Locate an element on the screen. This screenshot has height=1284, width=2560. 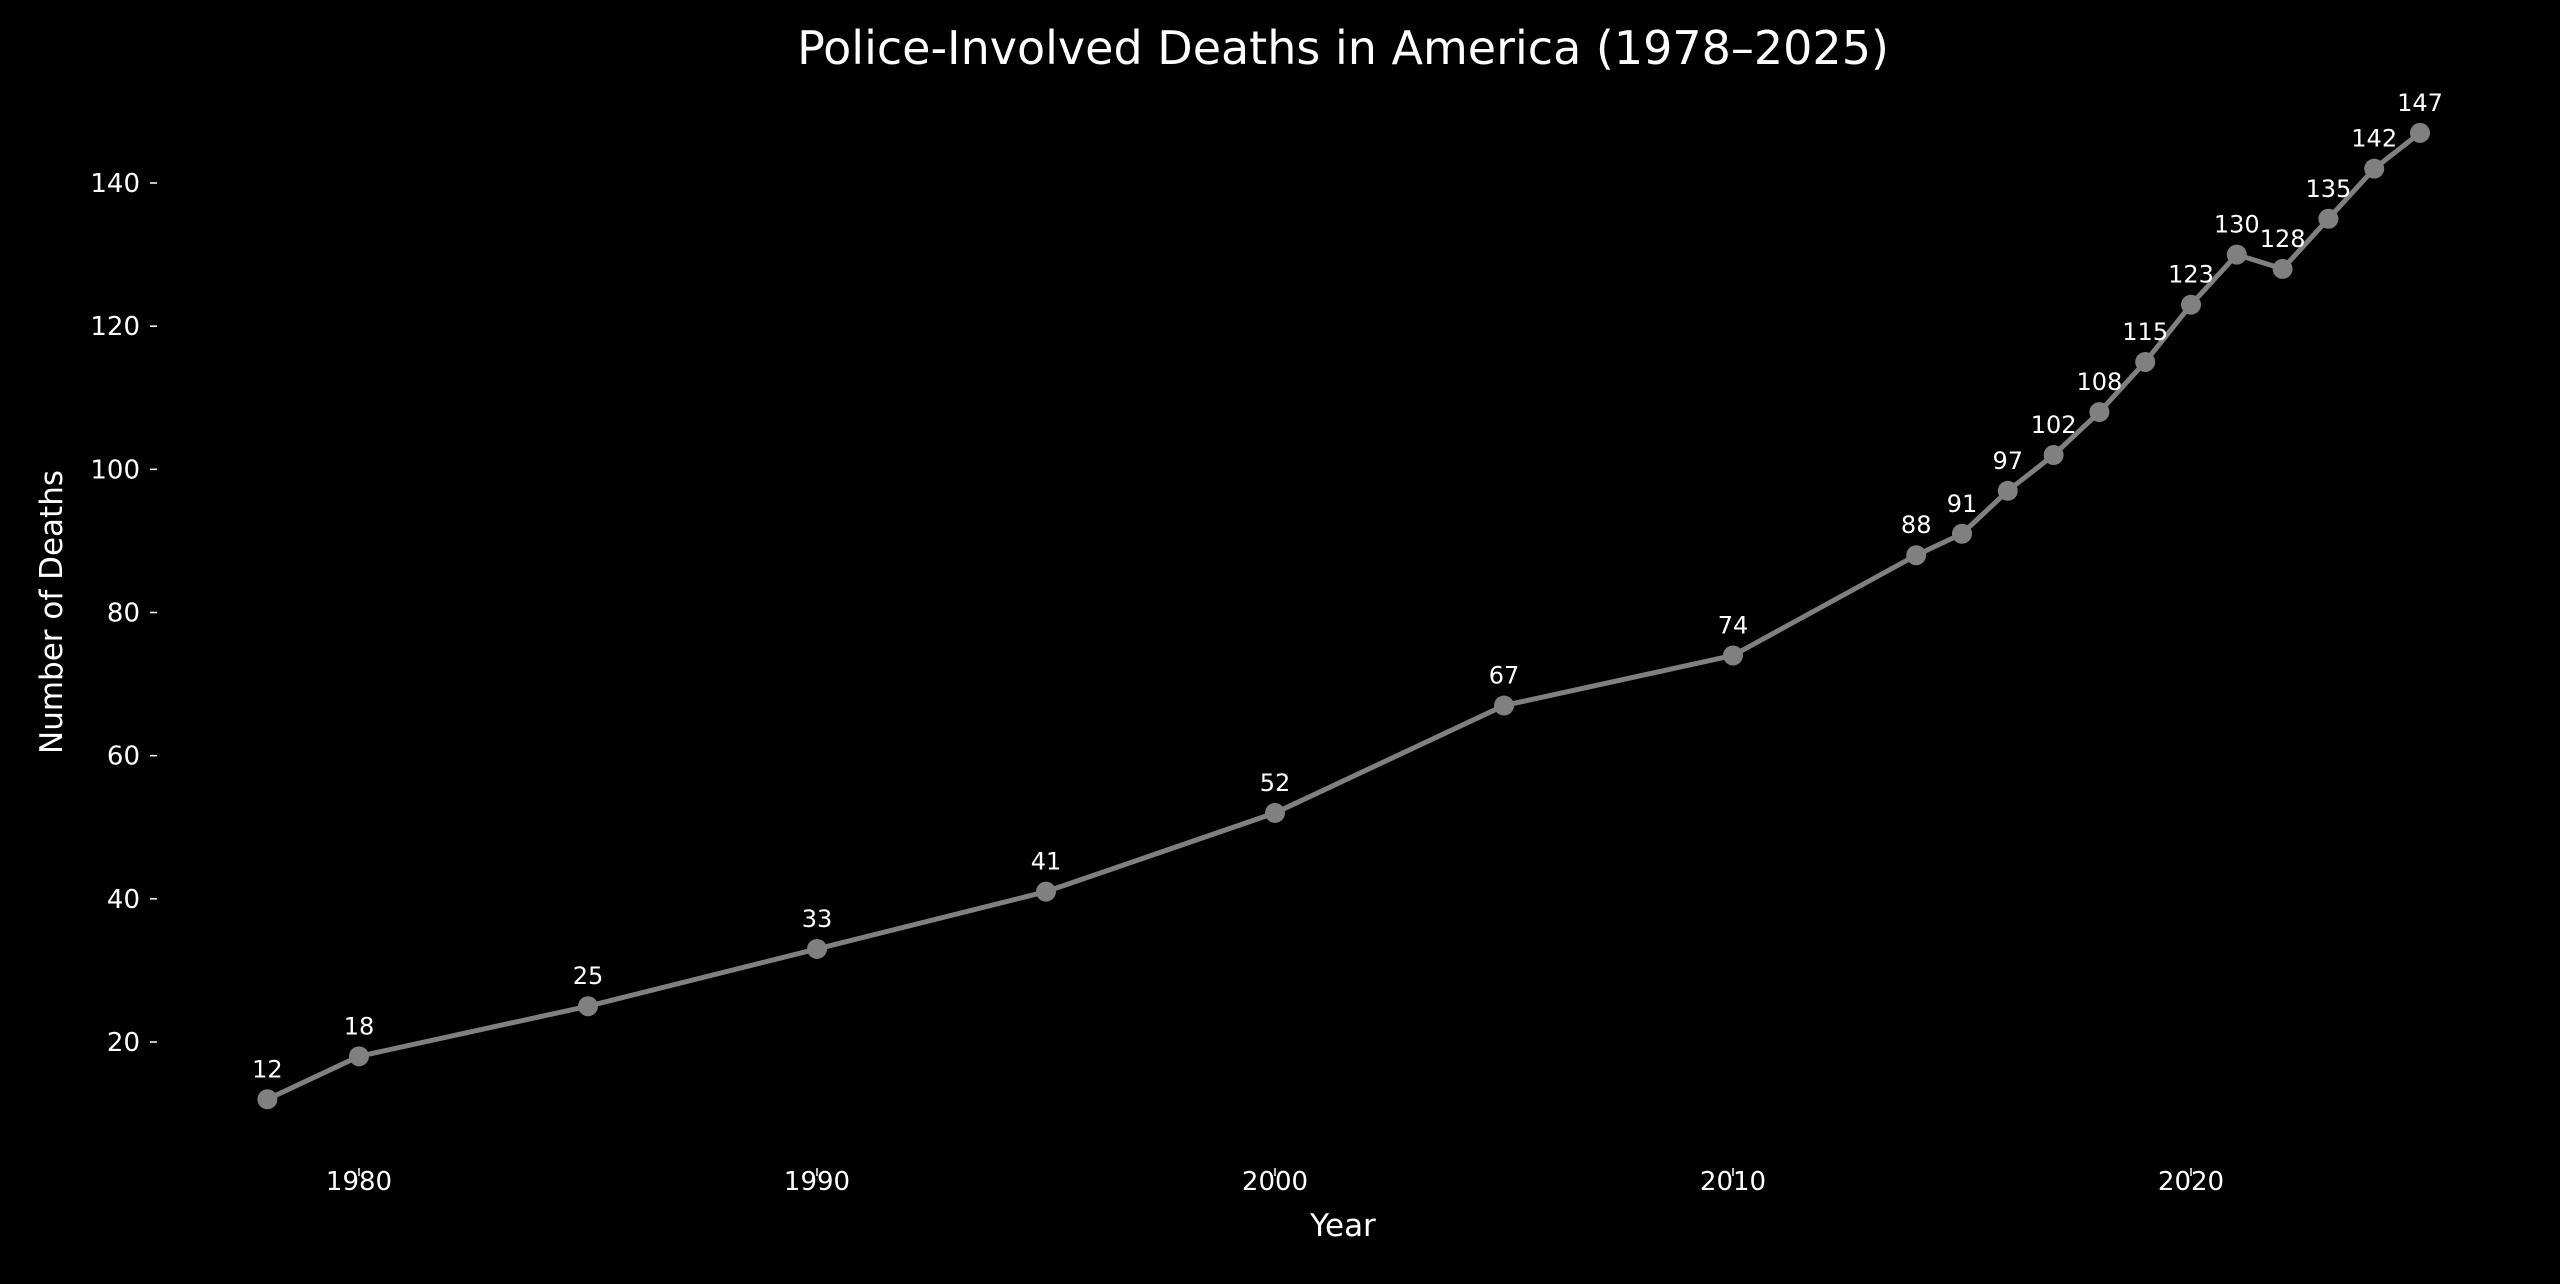
x-tick-label: 2020 is located at coordinates (2191, 1182).